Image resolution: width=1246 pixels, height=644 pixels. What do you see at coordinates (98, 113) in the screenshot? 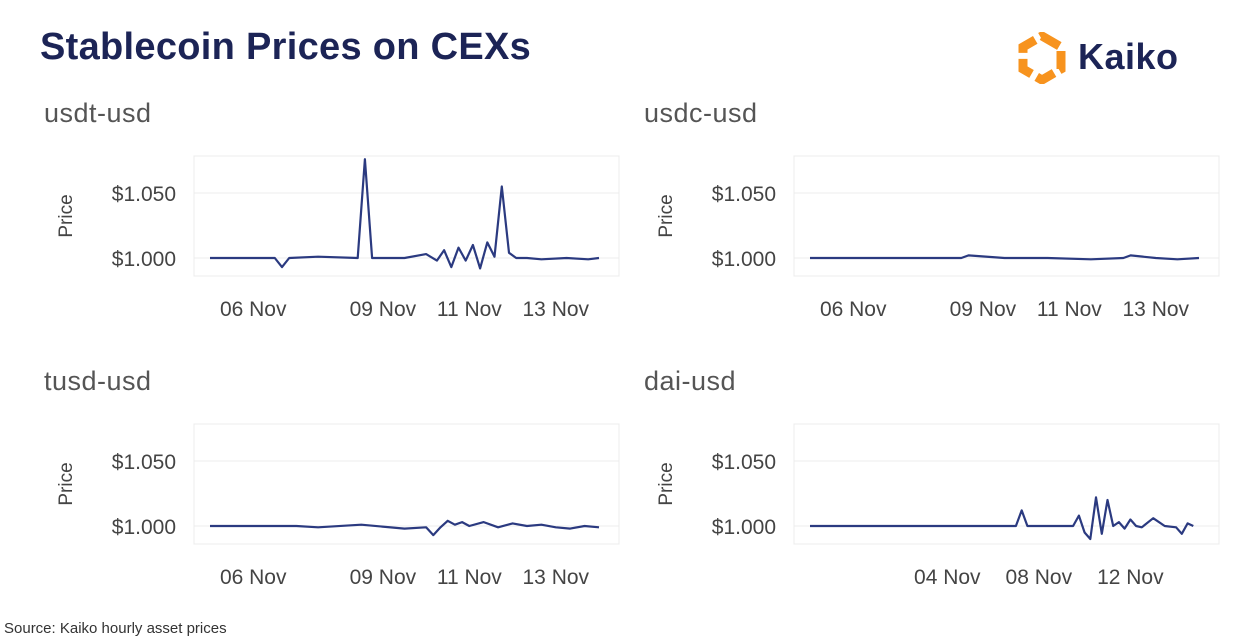
I see `panel-title: usdt-usd` at bounding box center [98, 113].